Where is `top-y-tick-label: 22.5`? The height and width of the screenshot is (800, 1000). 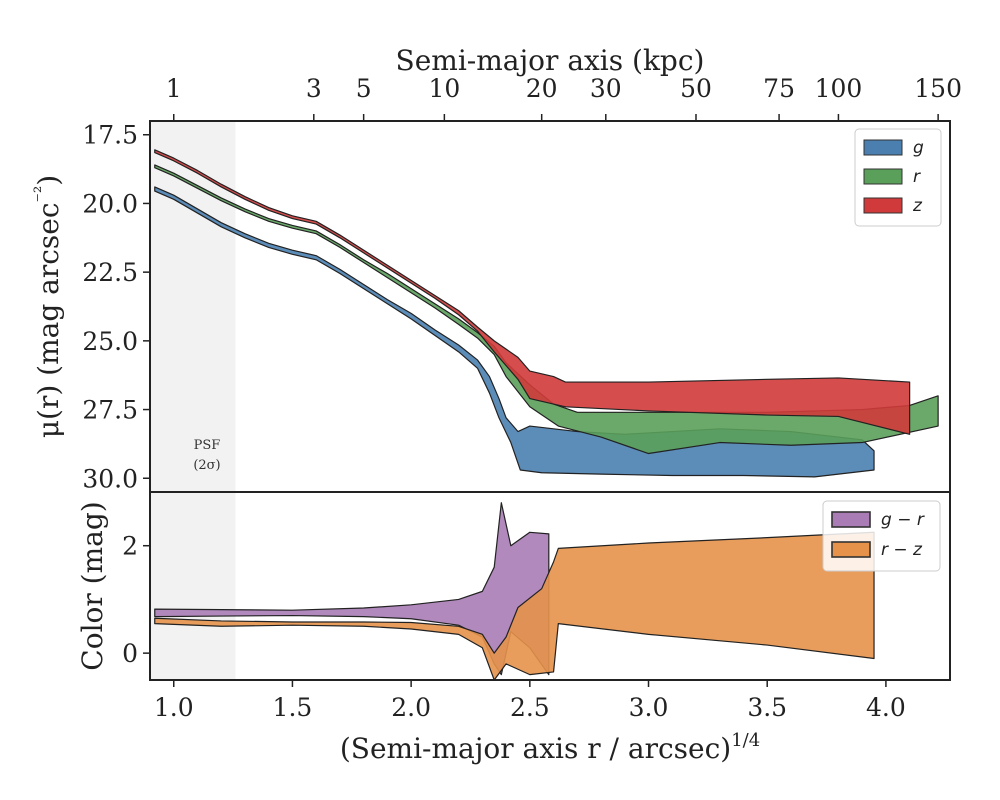 top-y-tick-label: 22.5 is located at coordinates (110, 272).